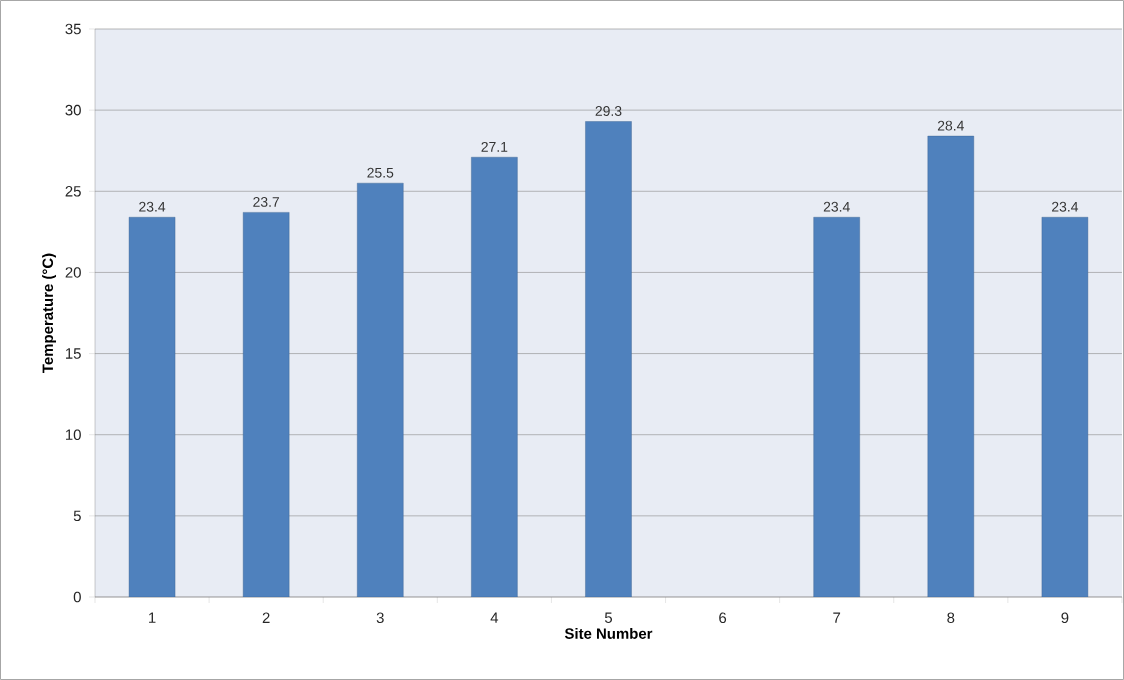  What do you see at coordinates (380, 618) in the screenshot?
I see `x-tick-label: 3` at bounding box center [380, 618].